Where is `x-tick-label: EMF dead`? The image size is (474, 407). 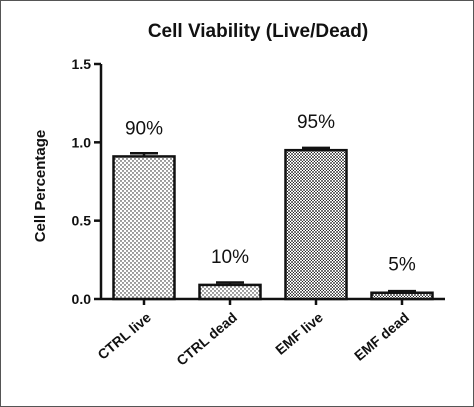 x-tick-label: EMF dead is located at coordinates (381, 336).